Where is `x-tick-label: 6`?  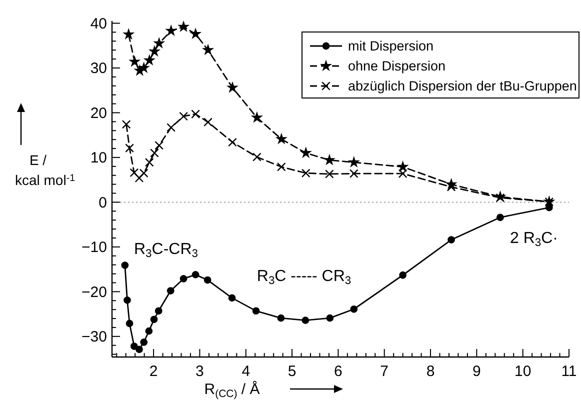
x-tick-label: 6 is located at coordinates (338, 371).